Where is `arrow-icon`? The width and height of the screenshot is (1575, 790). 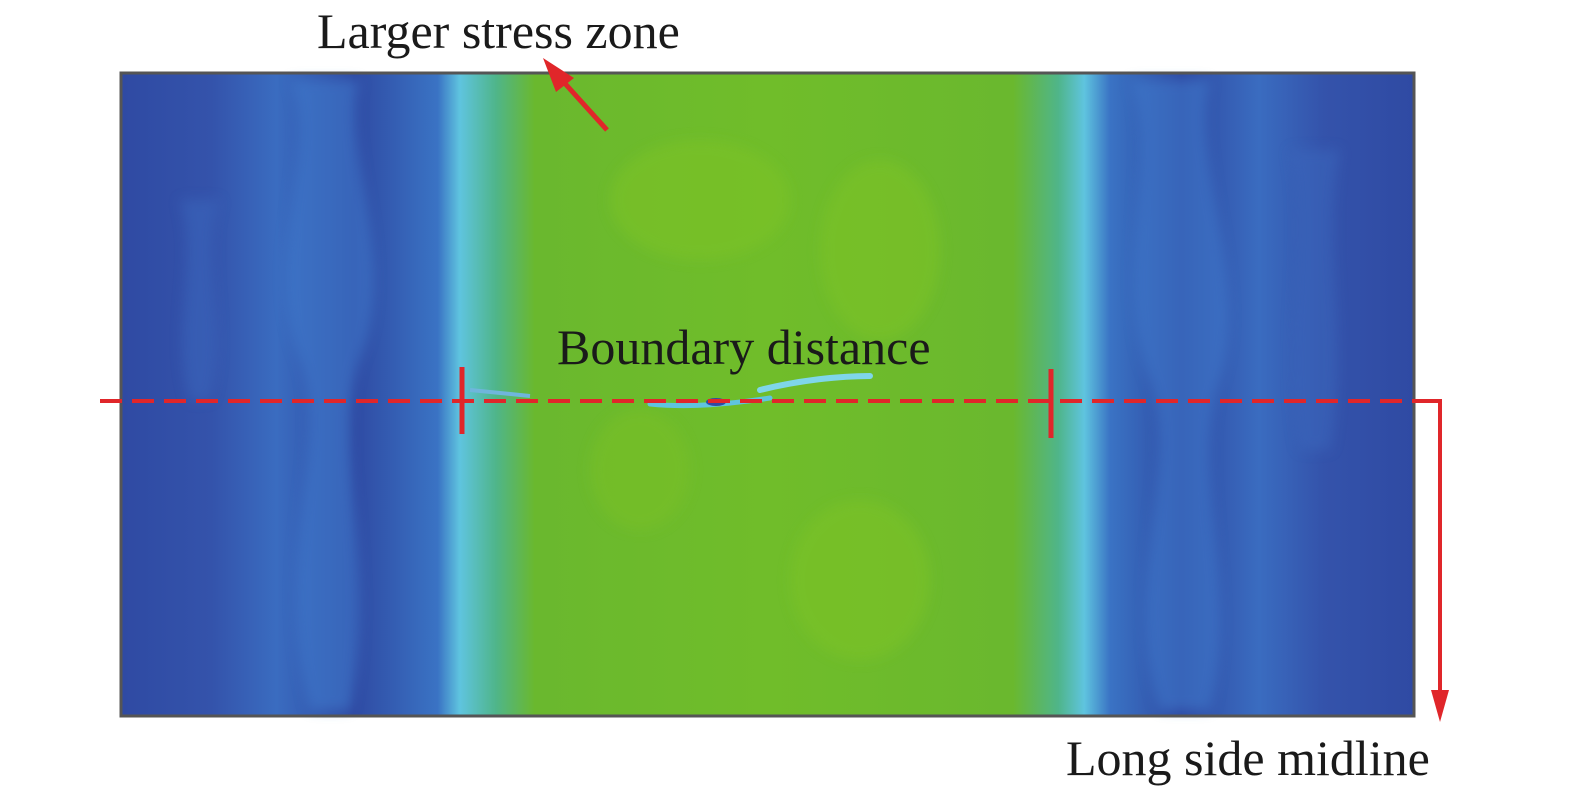 arrow-icon is located at coordinates (576, 95).